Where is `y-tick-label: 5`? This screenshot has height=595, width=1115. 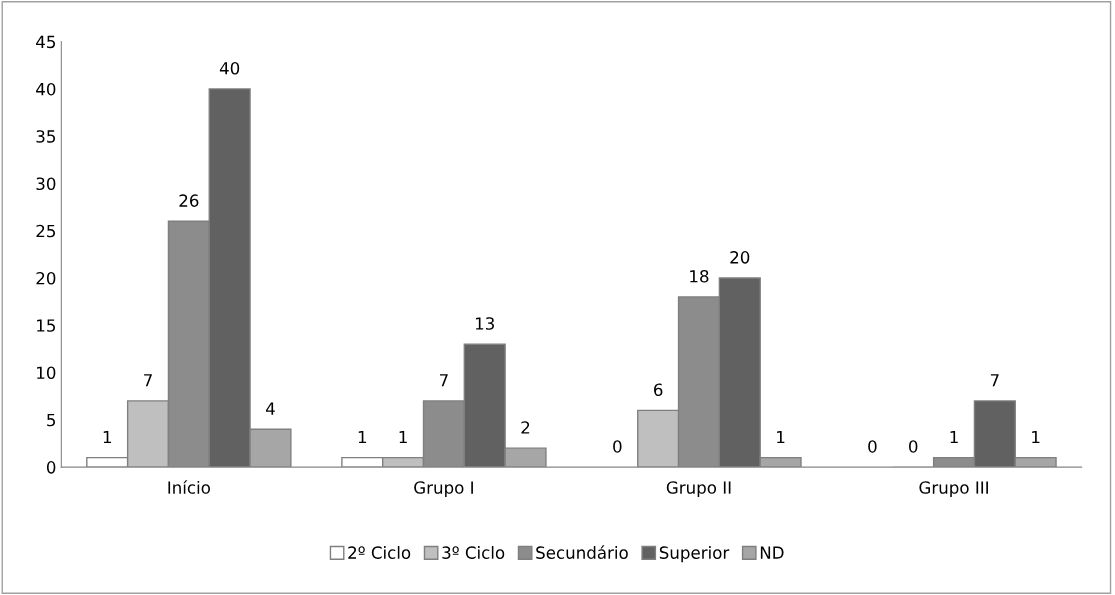 y-tick-label: 5 is located at coordinates (51, 420).